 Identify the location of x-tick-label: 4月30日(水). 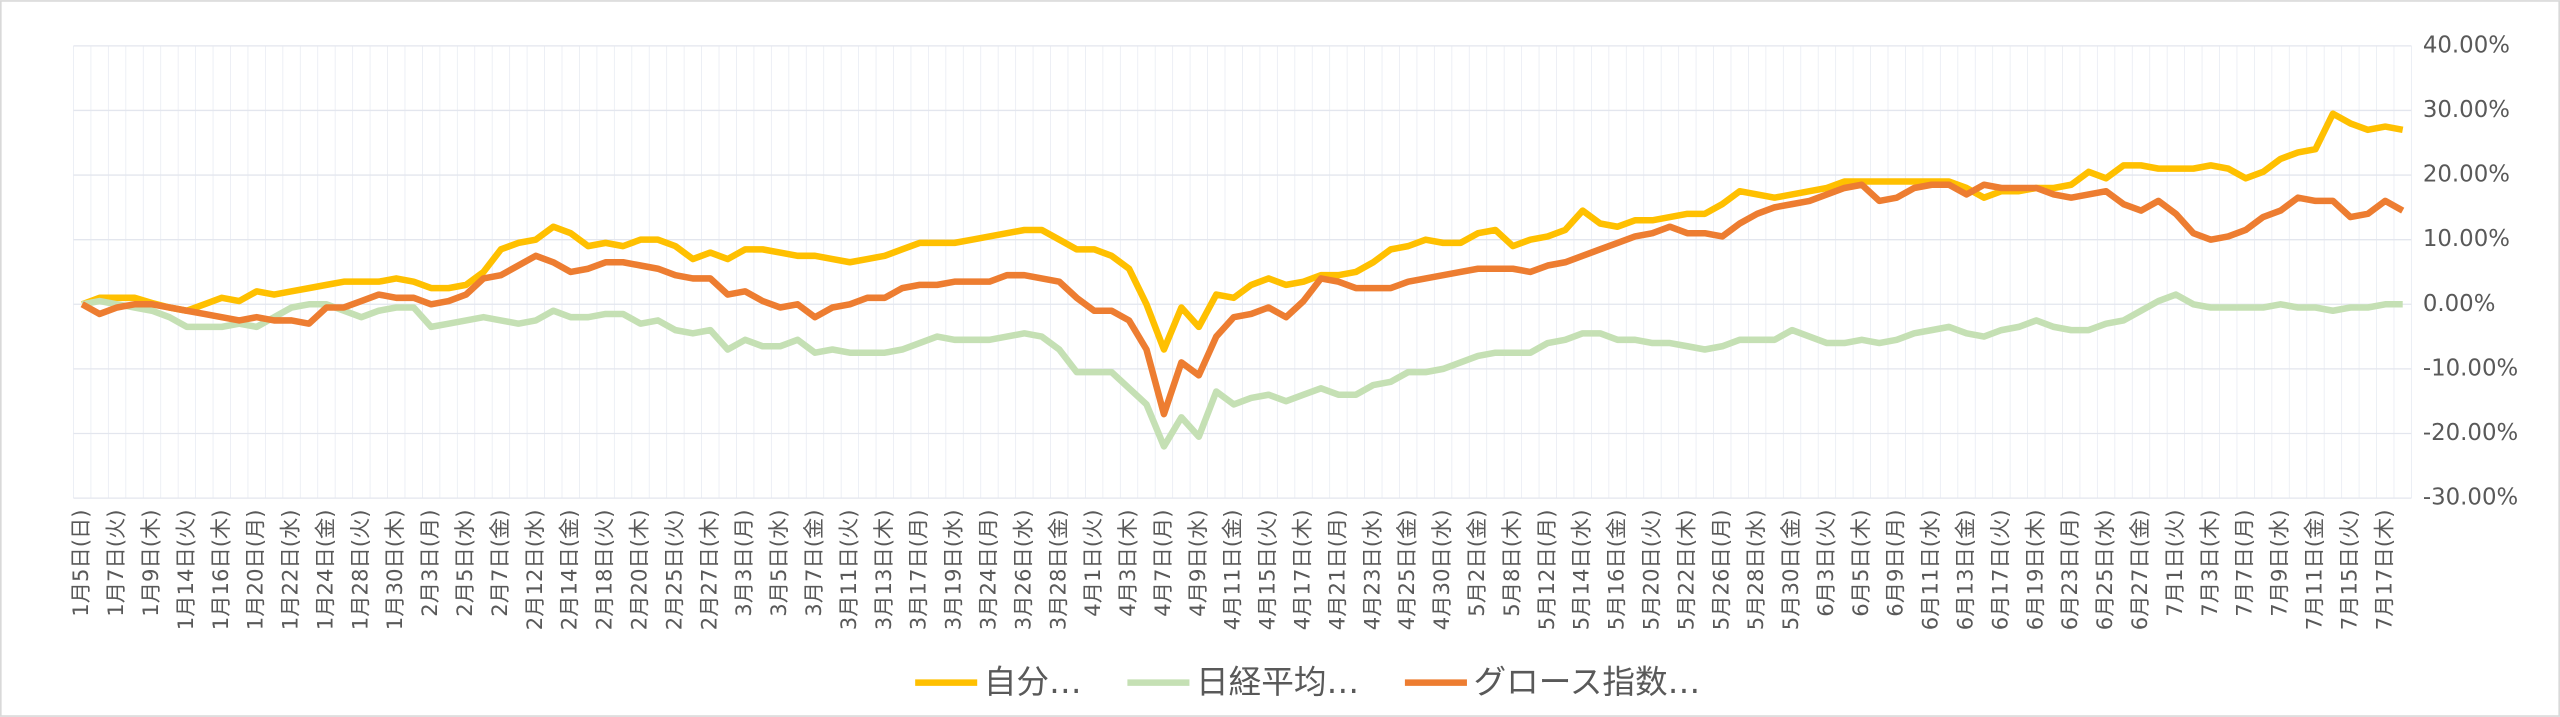
(1442, 570).